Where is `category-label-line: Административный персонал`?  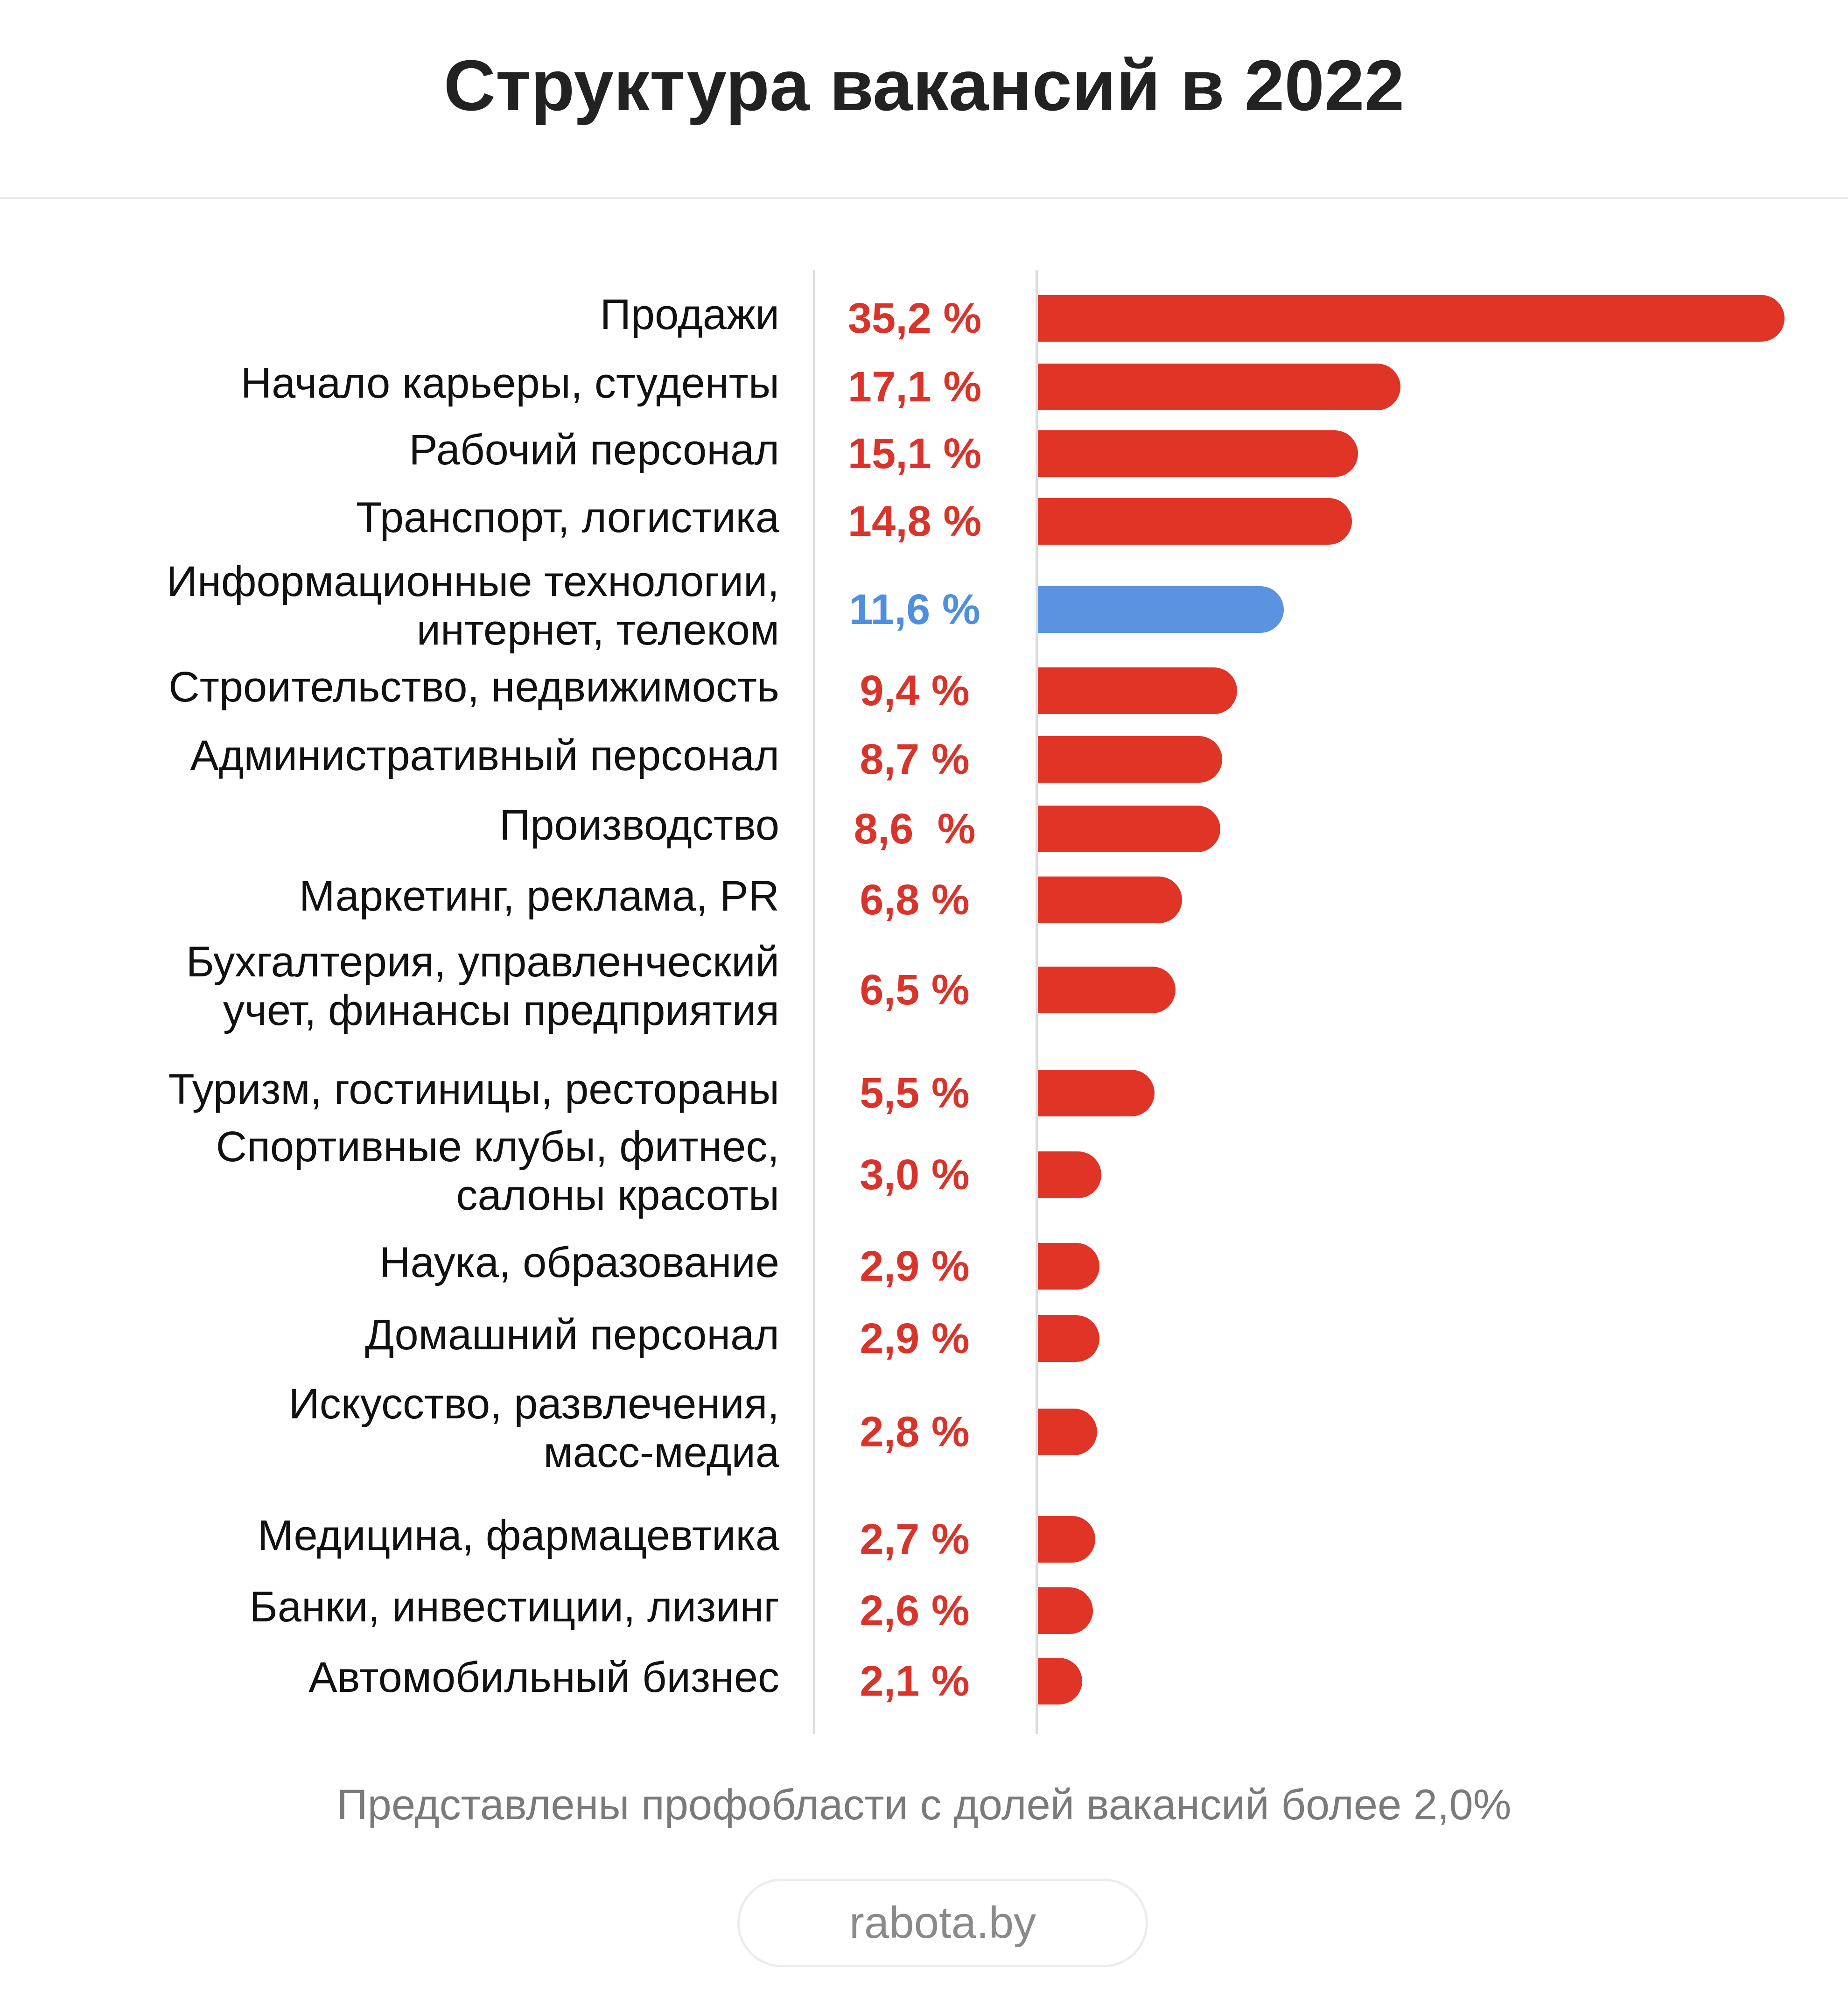 category-label-line: Административный персонал is located at coordinates (485, 755).